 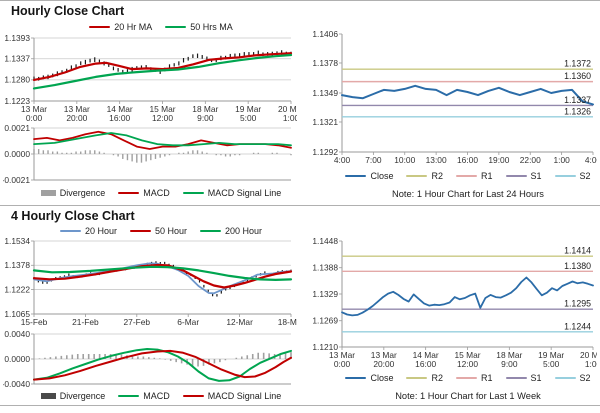 I want to click on svg-text: 1.1414, so click(x=577, y=251).